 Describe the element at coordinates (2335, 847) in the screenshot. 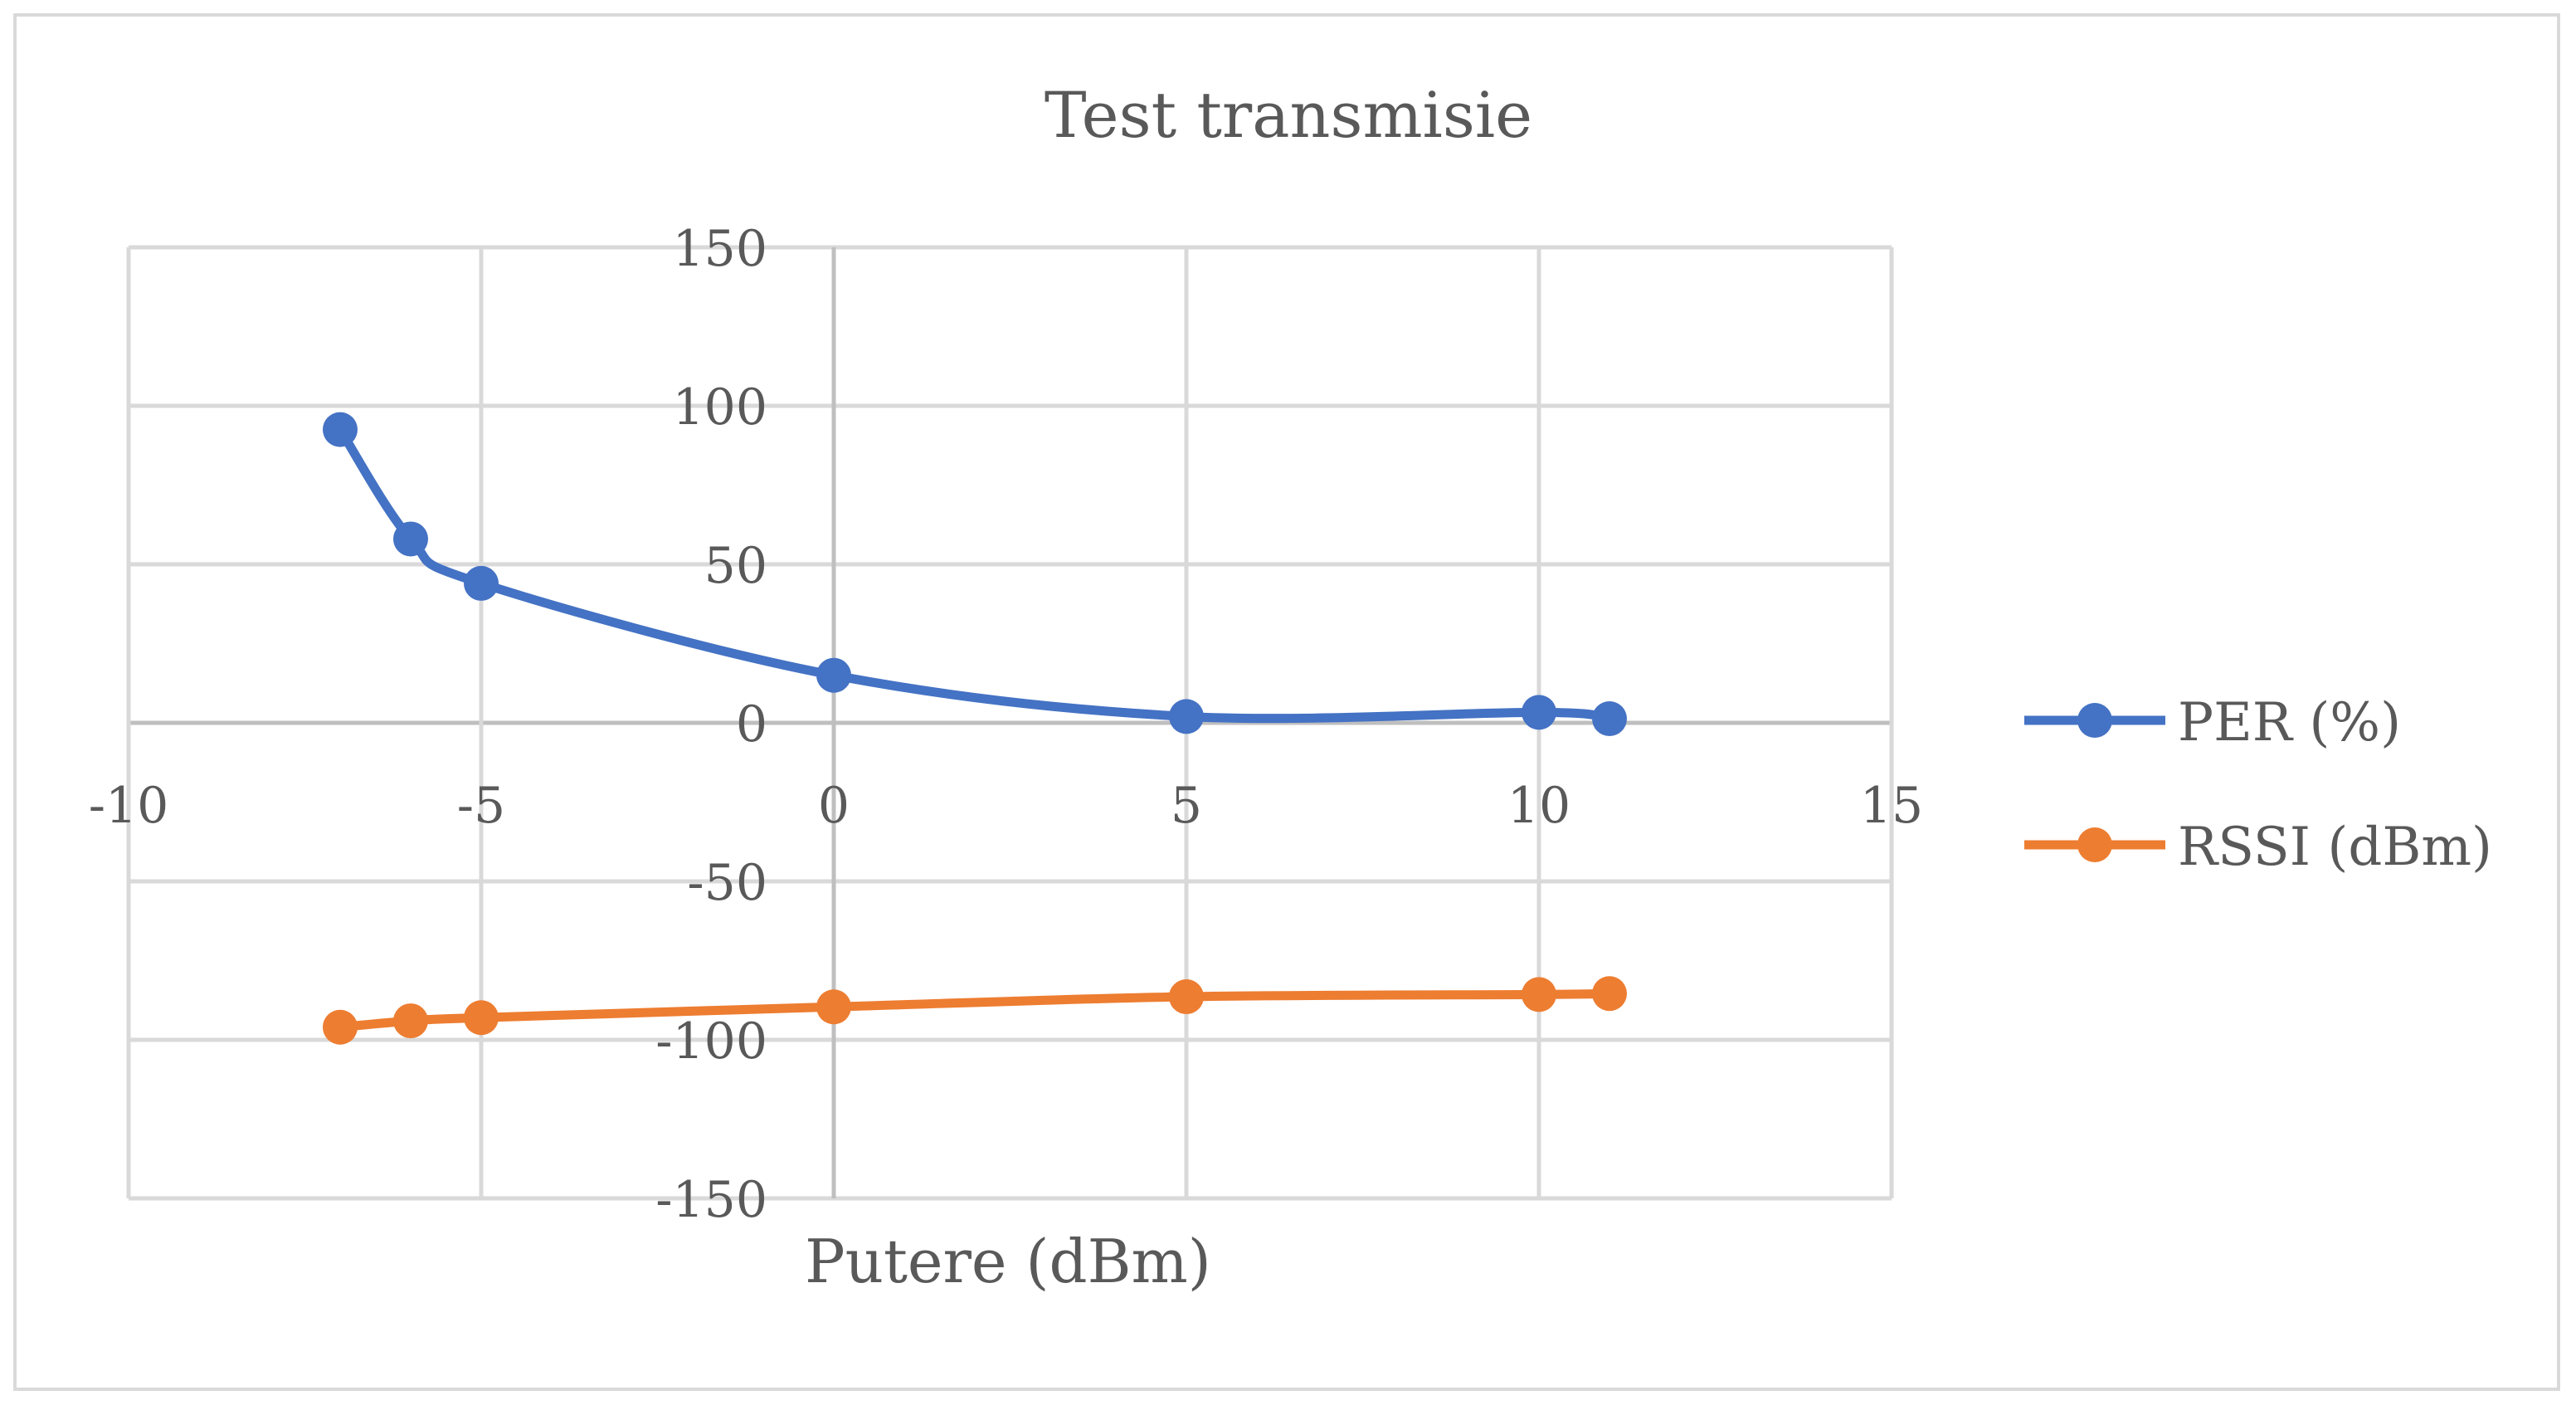

I see `legend-label: RSSI (dBm)` at that location.